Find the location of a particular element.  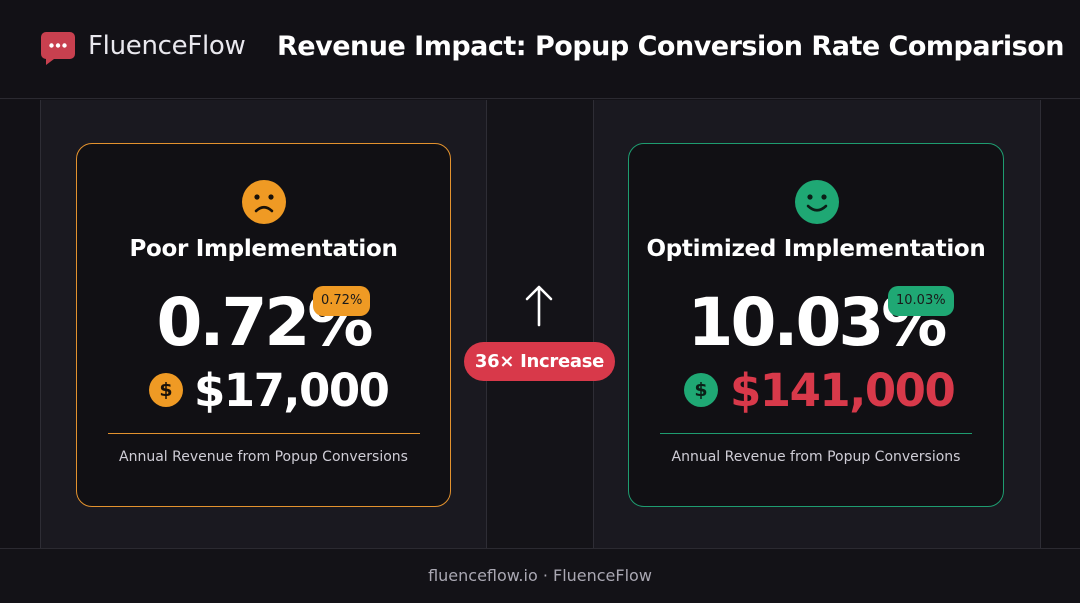

divider-line is located at coordinates (540, 548).